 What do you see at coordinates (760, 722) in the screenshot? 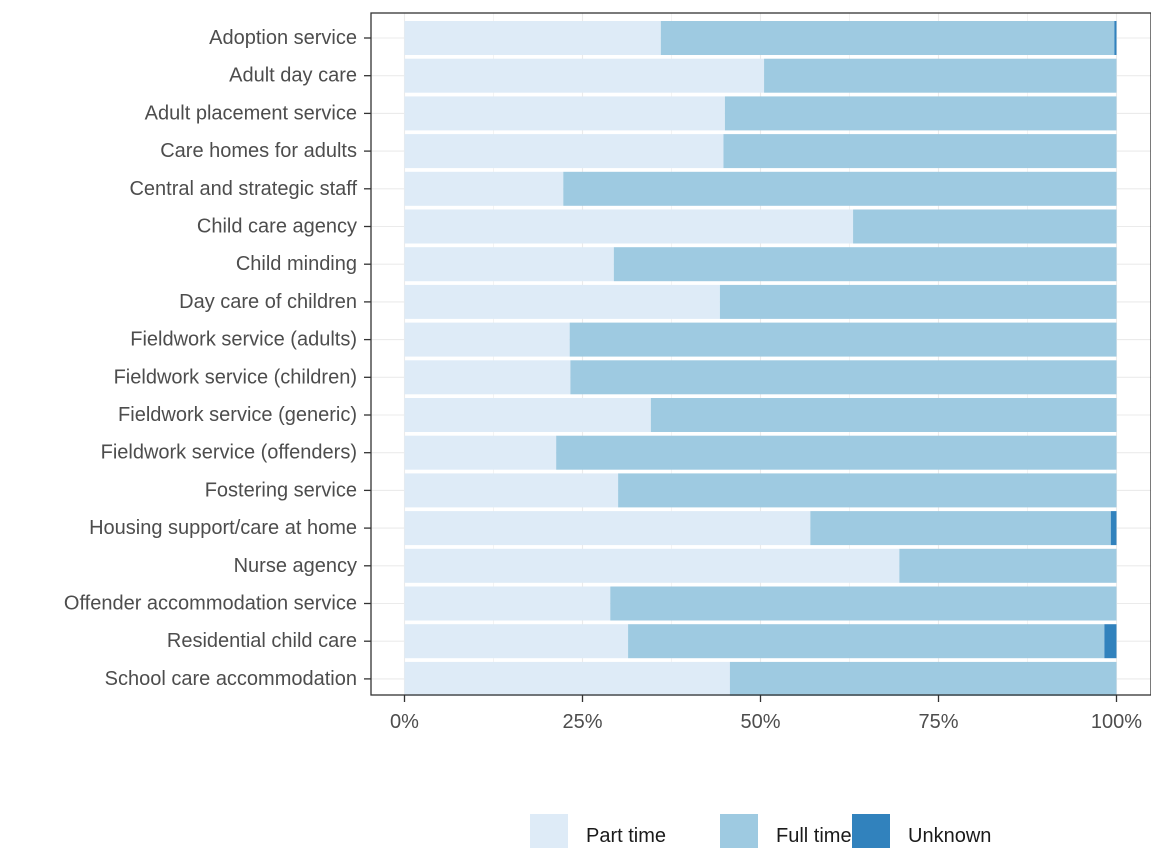
I see `x-tick-label: 50%` at bounding box center [760, 722].